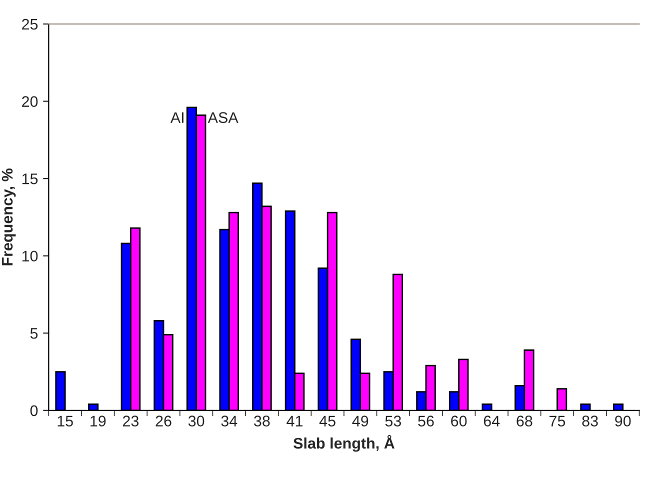 The image size is (649, 480). Describe the element at coordinates (98, 421) in the screenshot. I see `x-tick-label: 19` at that location.